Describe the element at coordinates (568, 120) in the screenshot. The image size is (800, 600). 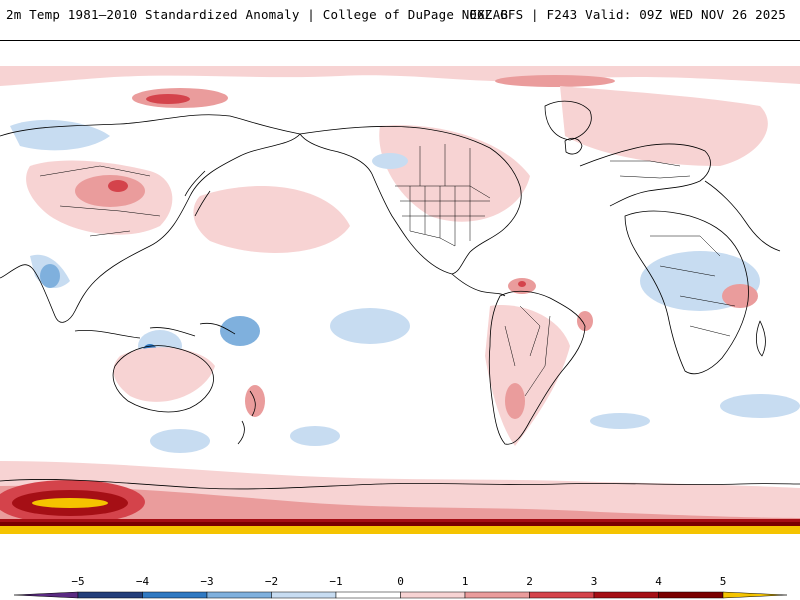
I see `coast-greenland` at that location.